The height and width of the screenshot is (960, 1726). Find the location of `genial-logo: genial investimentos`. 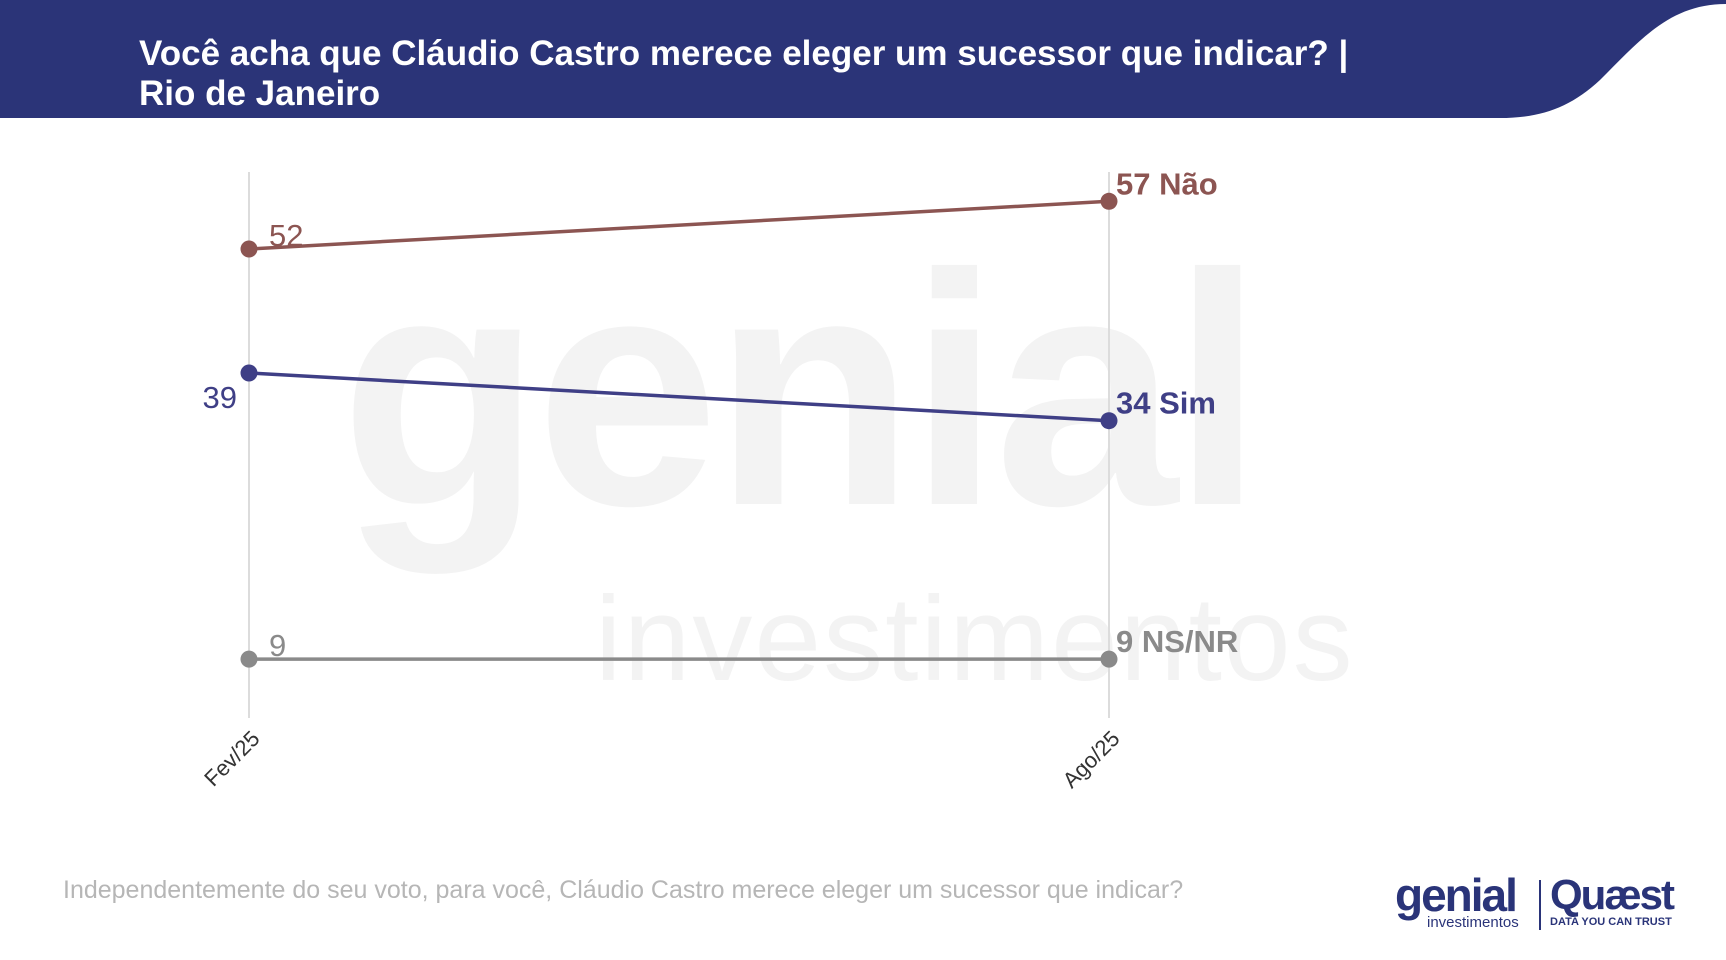

genial-logo: genial investimentos is located at coordinates (1457, 900).